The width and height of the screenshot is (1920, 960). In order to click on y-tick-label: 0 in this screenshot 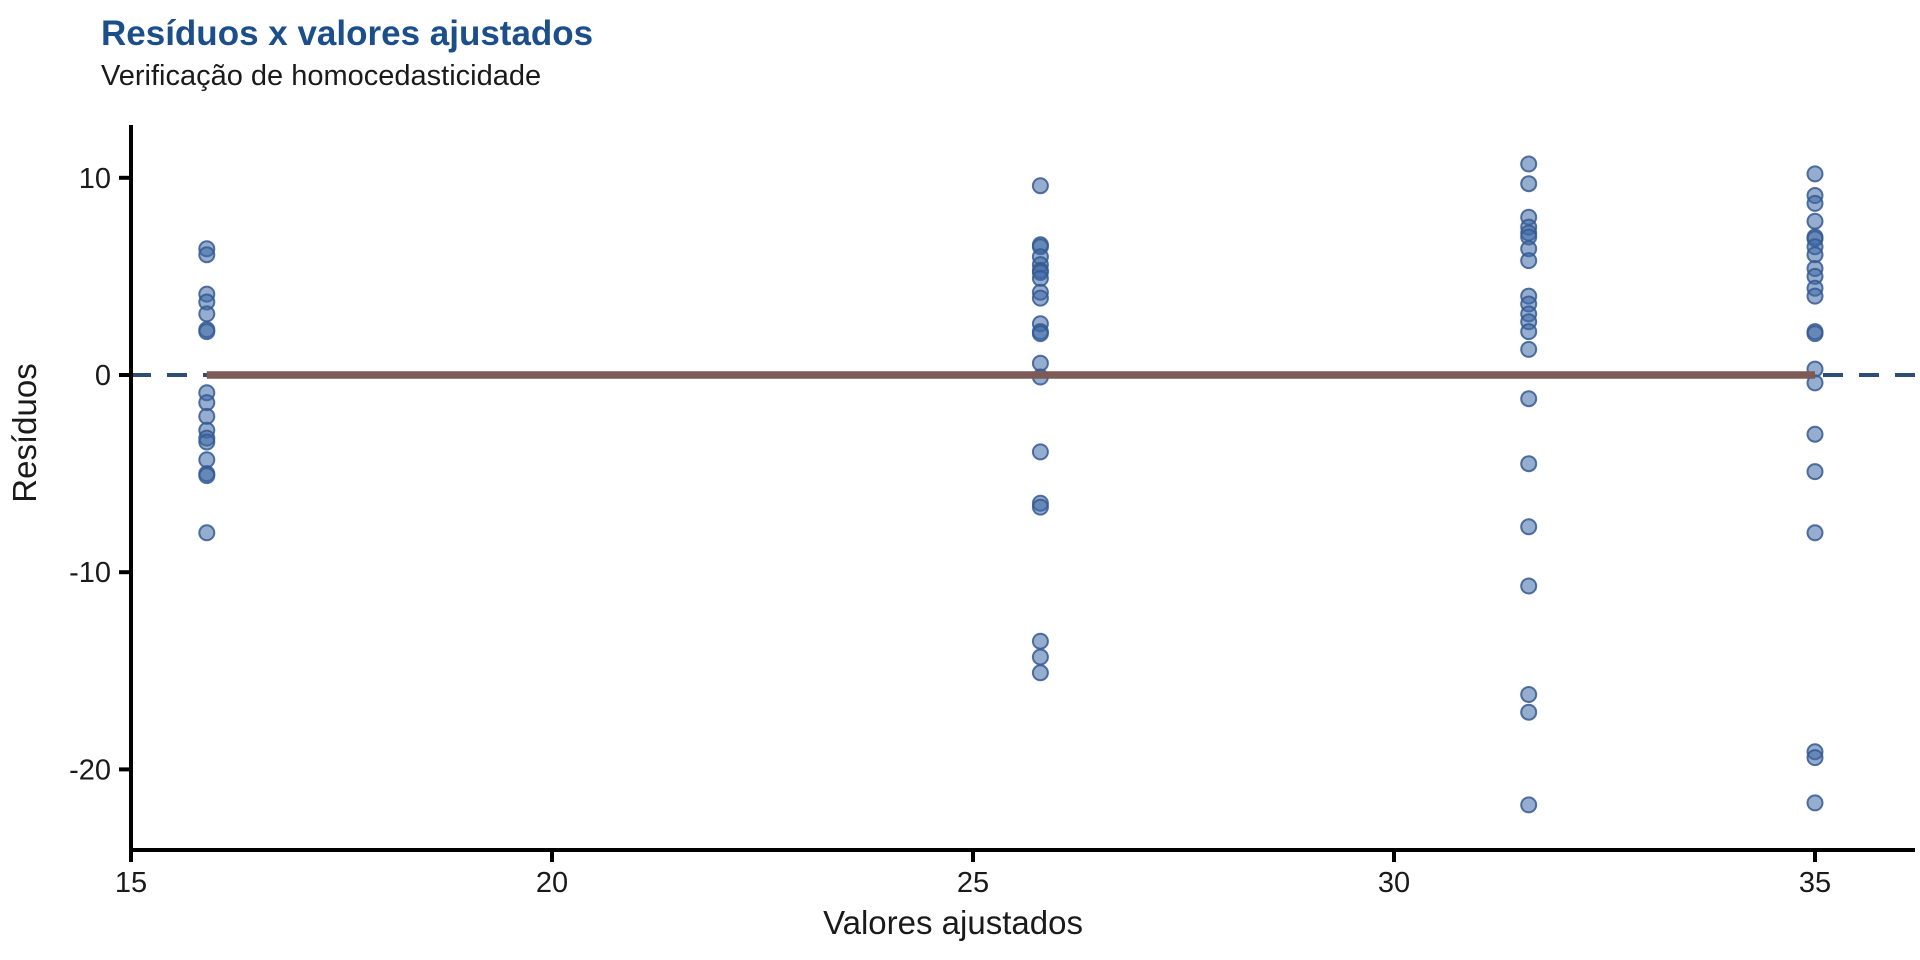, I will do `click(103, 376)`.